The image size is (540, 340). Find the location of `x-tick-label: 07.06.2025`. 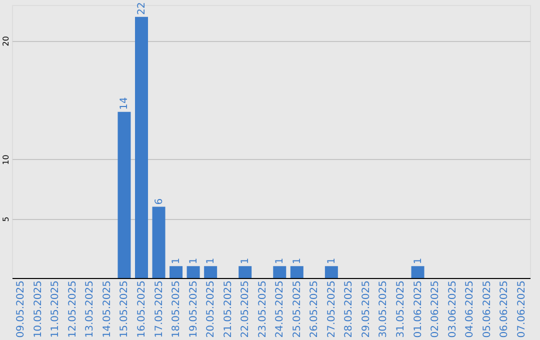

x-tick-label: 07.06.2025 is located at coordinates (522, 309).